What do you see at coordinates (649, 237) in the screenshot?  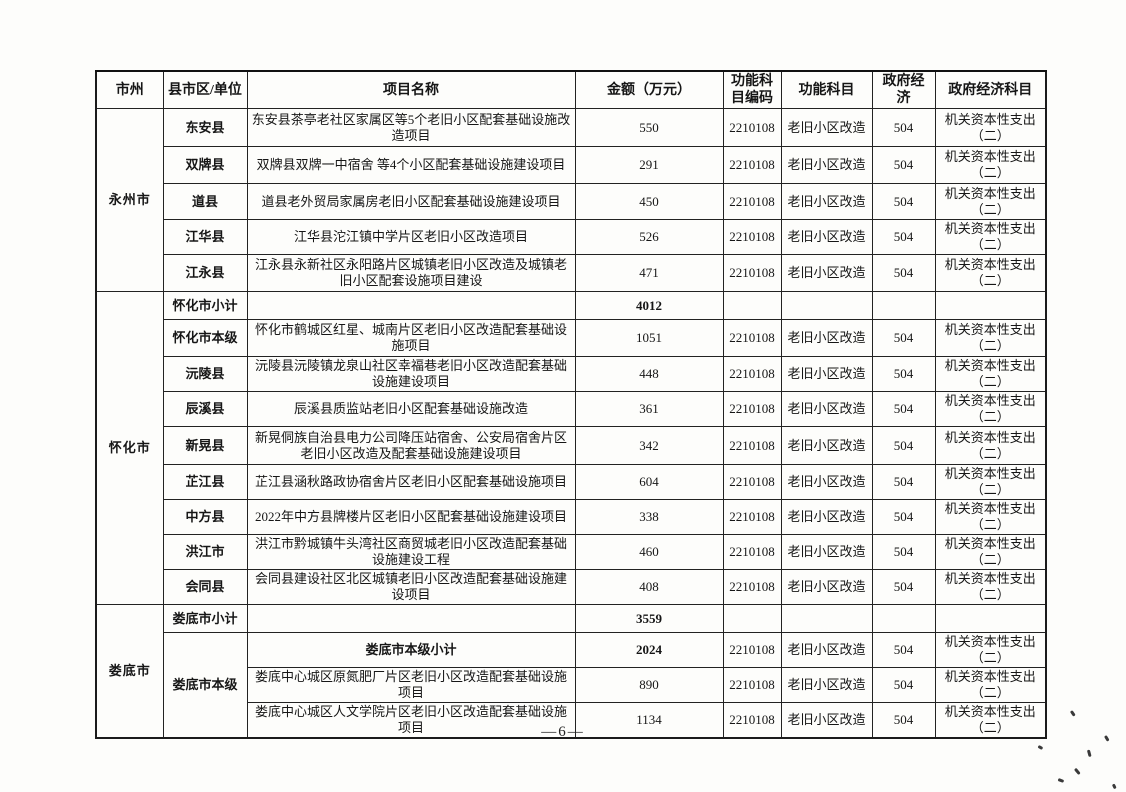 I see `amount-cell: 526` at bounding box center [649, 237].